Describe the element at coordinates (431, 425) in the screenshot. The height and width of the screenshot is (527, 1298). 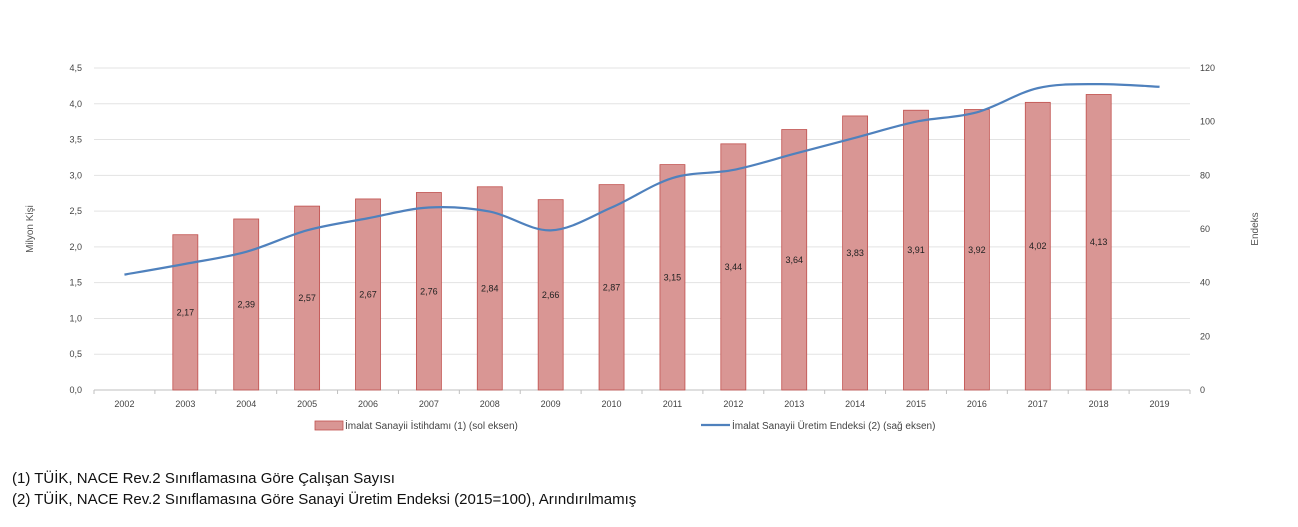
I see `legend-bar-label: İmalat Sanayii İstihdamı (1) (sol eksen)` at that location.